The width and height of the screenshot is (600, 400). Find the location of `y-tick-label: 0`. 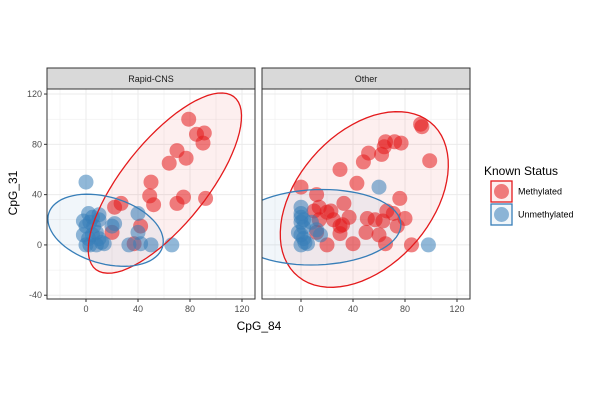

y-tick-label: 0 is located at coordinates (39, 245).